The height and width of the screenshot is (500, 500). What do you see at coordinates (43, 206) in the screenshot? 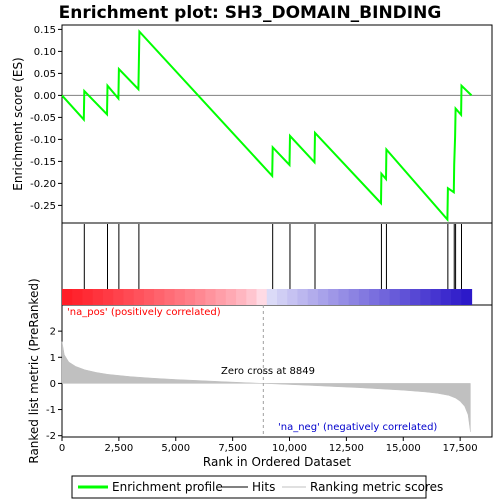
I see `es-y-tick-label: -0.25` at bounding box center [43, 206].